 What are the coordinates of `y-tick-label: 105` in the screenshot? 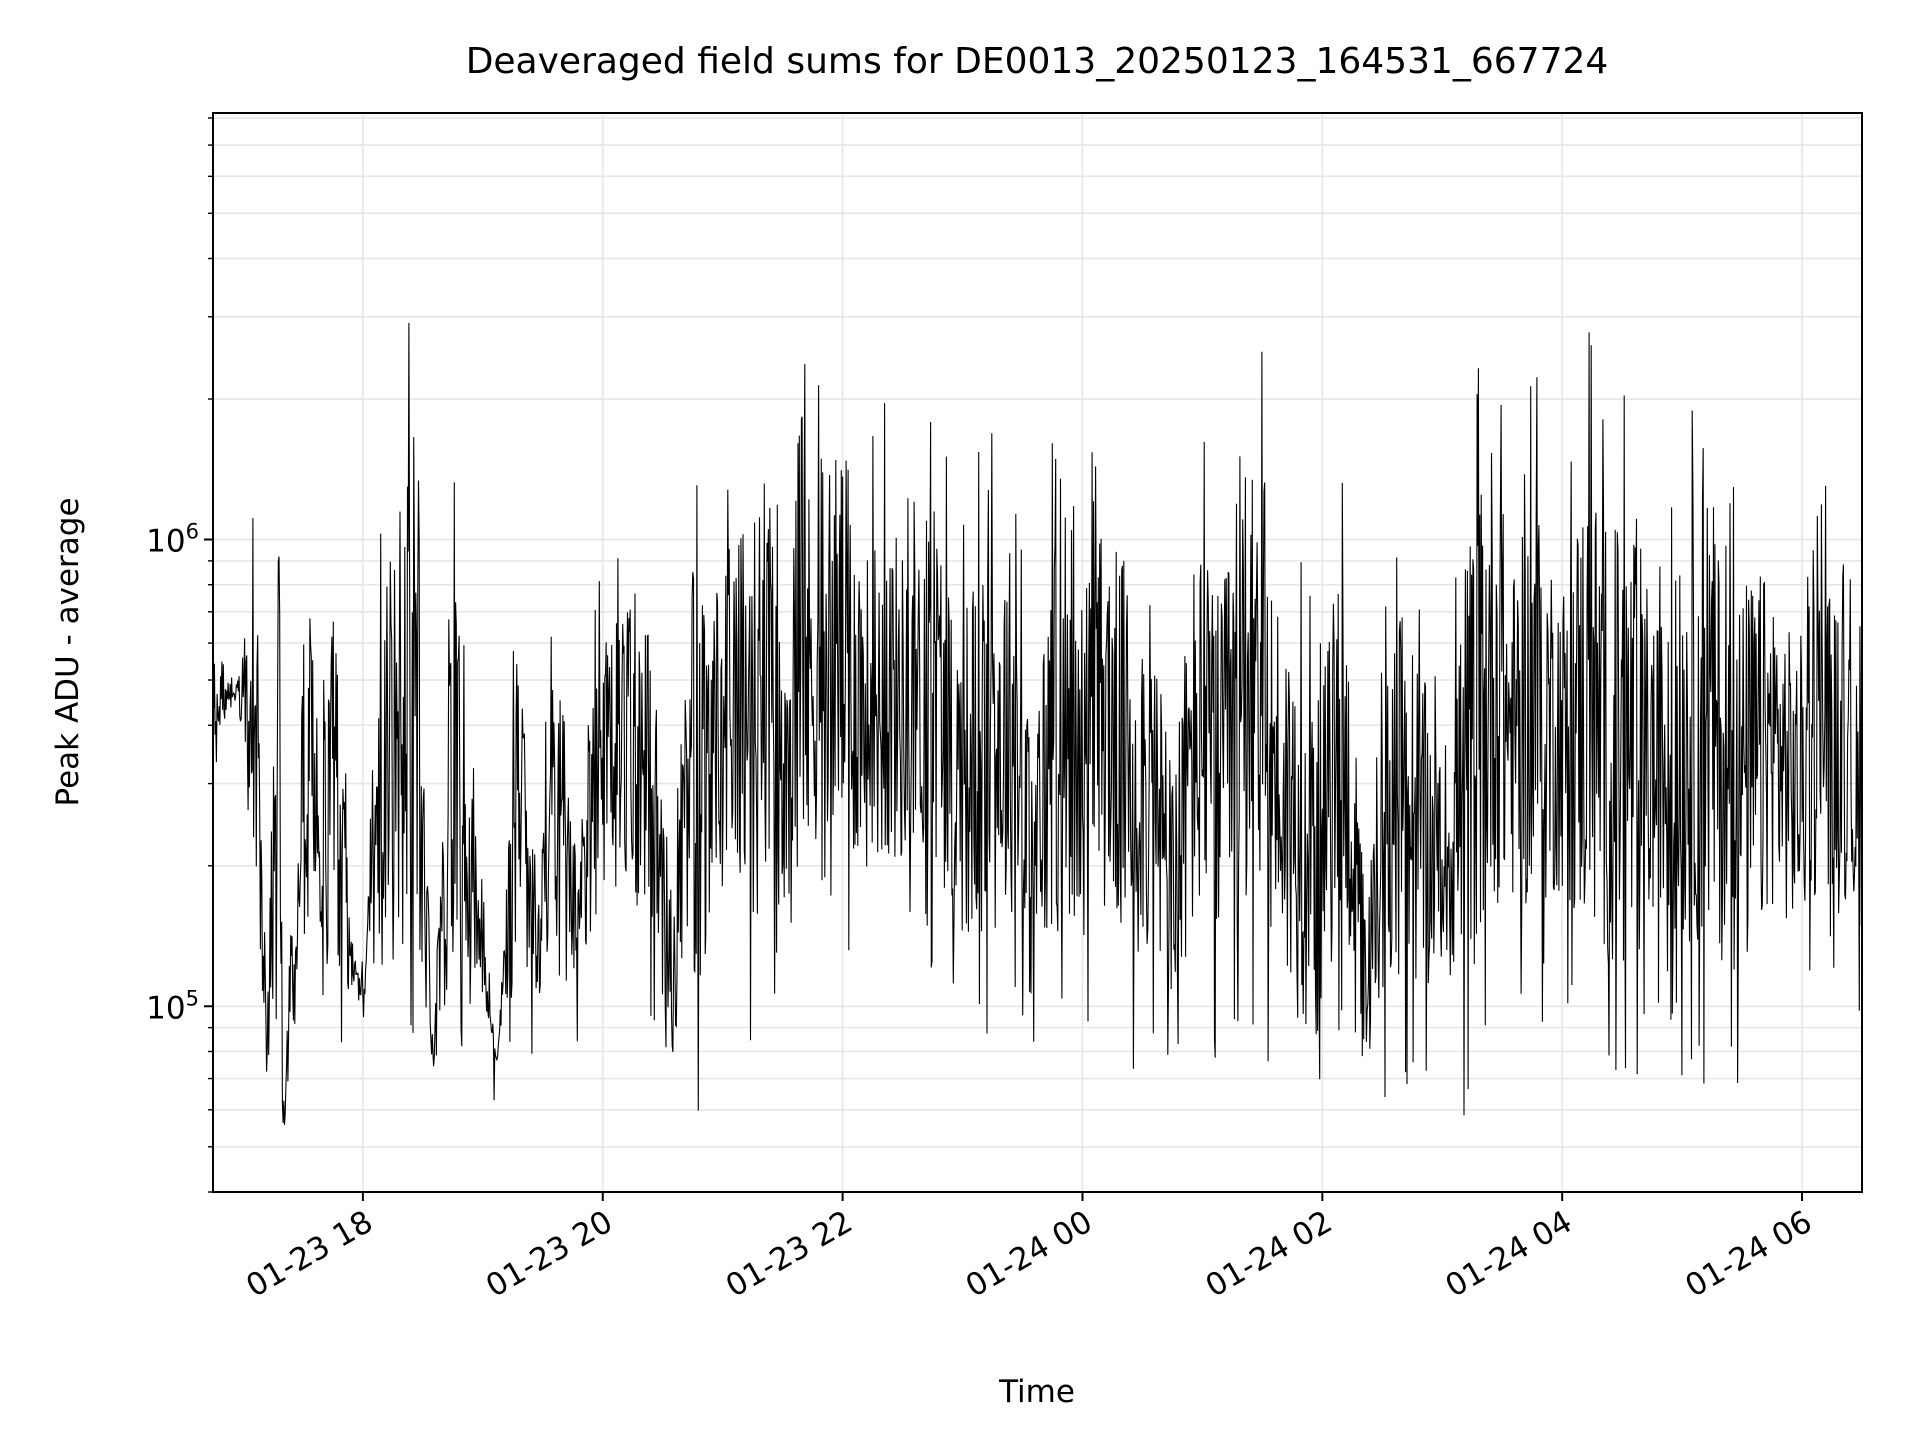 It's located at (172, 1006).